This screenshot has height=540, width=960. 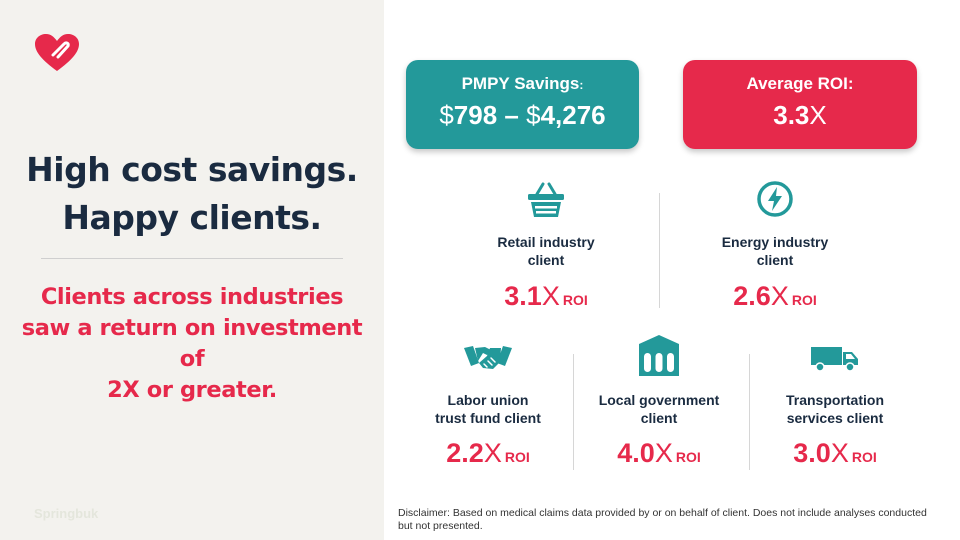 I want to click on pmpy-savings-card: PMPY Savings: $798 – $4,276, so click(x=522, y=104).